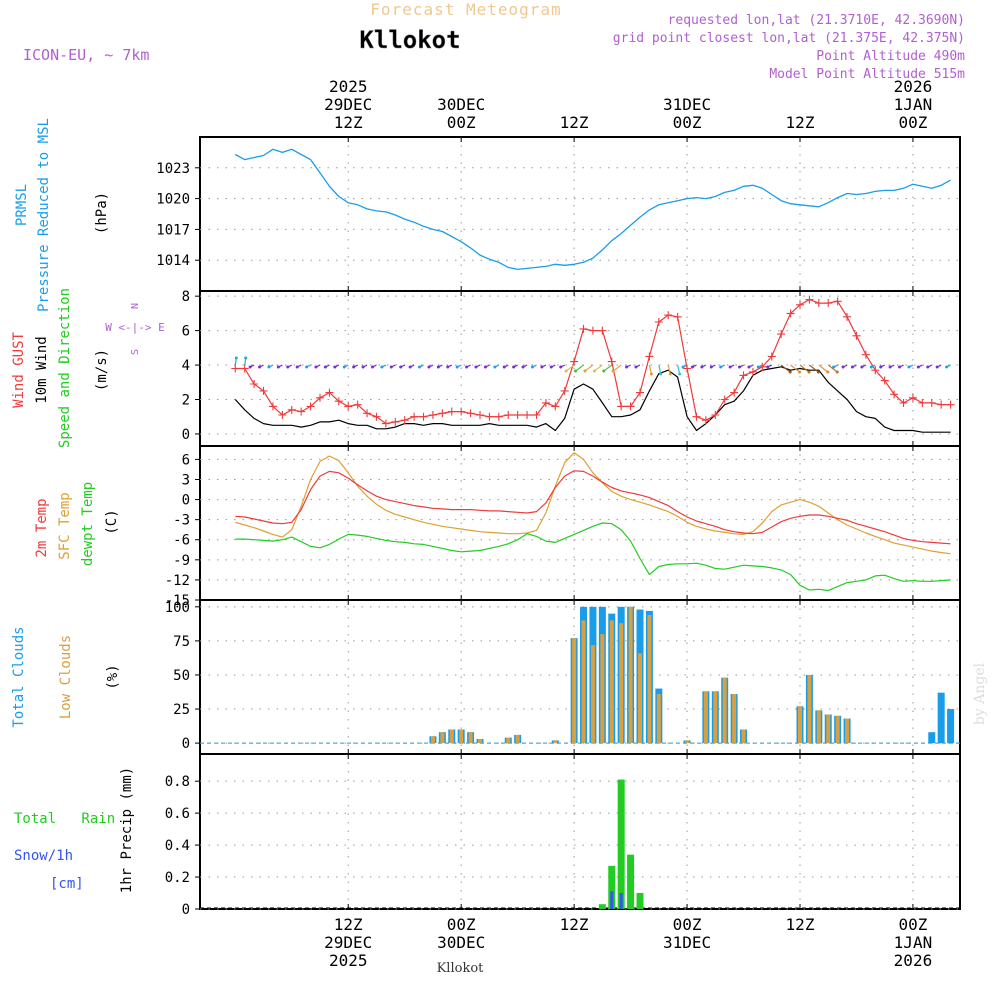  What do you see at coordinates (65, 368) in the screenshot?
I see `label-wind-dir: Speed and Direction` at bounding box center [65, 368].